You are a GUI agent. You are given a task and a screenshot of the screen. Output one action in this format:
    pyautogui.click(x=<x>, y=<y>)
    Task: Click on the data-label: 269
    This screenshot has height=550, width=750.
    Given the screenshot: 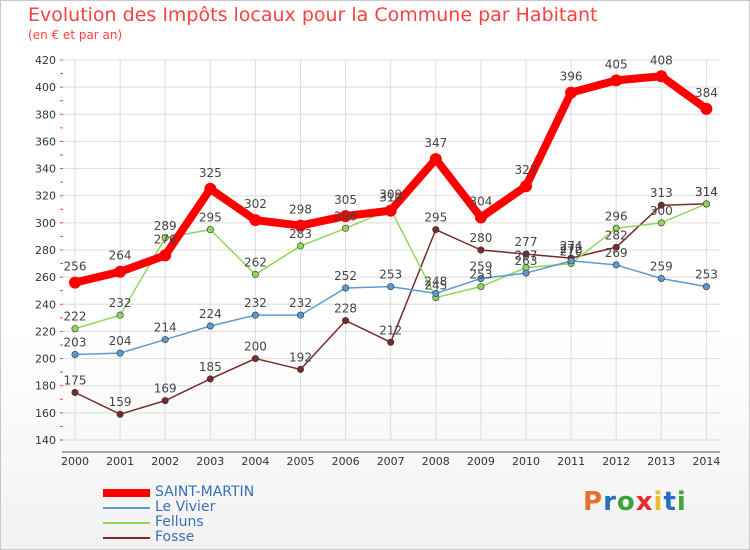 What is the action you would take?
    pyautogui.click(x=616, y=253)
    